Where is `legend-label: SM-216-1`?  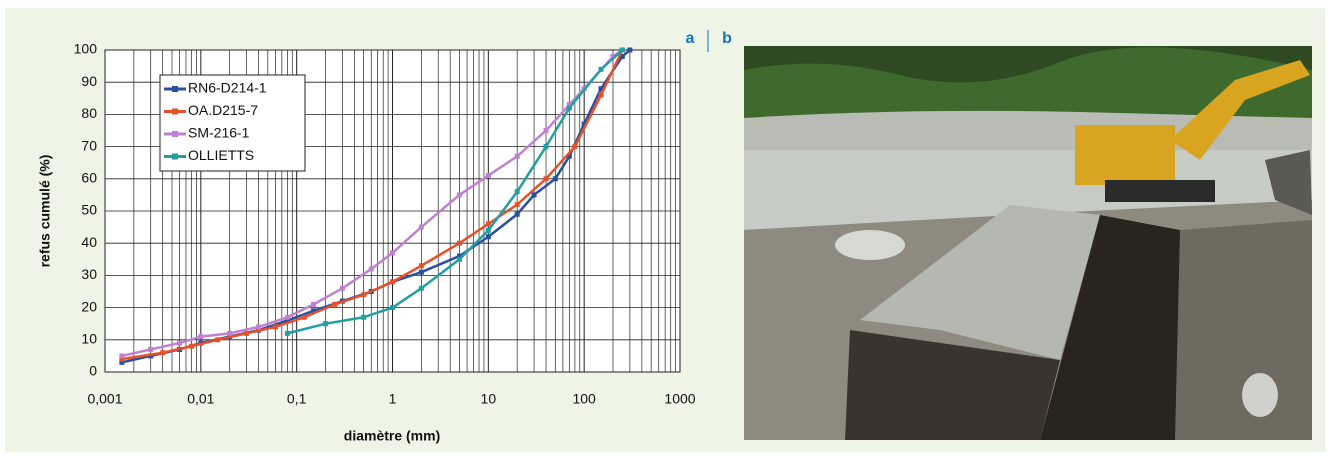
legend-label: SM-216-1 is located at coordinates (219, 133).